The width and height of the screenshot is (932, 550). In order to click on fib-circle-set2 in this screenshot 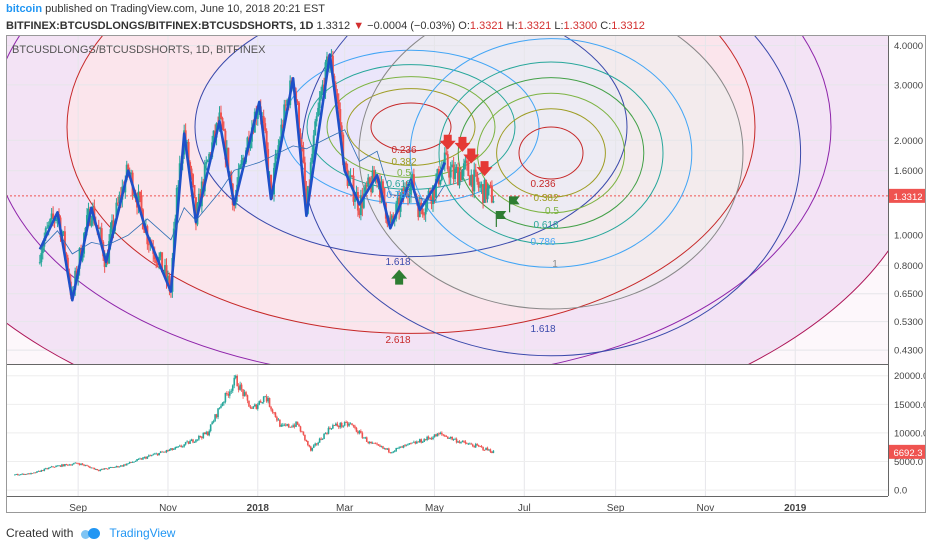, I will do `click(551, 153)`.